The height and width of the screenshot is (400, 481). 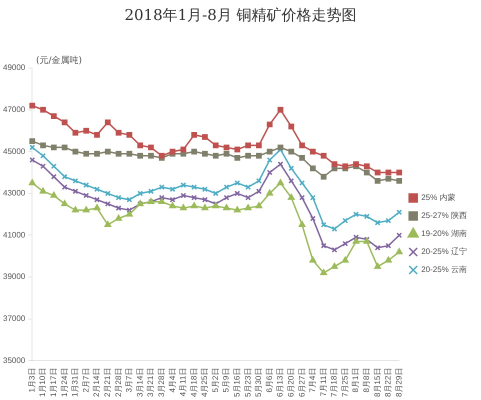 What do you see at coordinates (59, 60) in the screenshot?
I see `y-axis-title: (元/金属吨)` at bounding box center [59, 60].